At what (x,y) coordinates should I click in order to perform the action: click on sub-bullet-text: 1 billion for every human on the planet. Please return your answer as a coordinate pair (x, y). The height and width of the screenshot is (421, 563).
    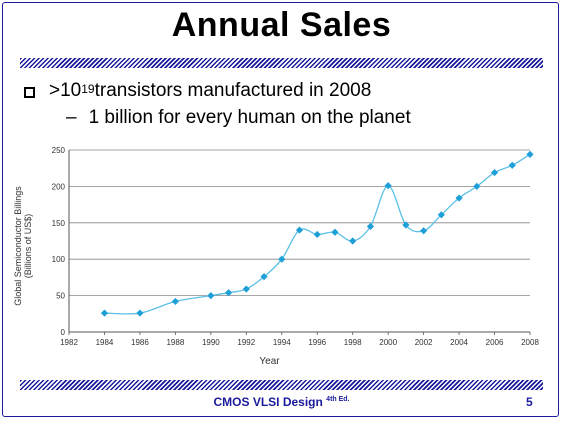
    Looking at the image, I should click on (249, 117).